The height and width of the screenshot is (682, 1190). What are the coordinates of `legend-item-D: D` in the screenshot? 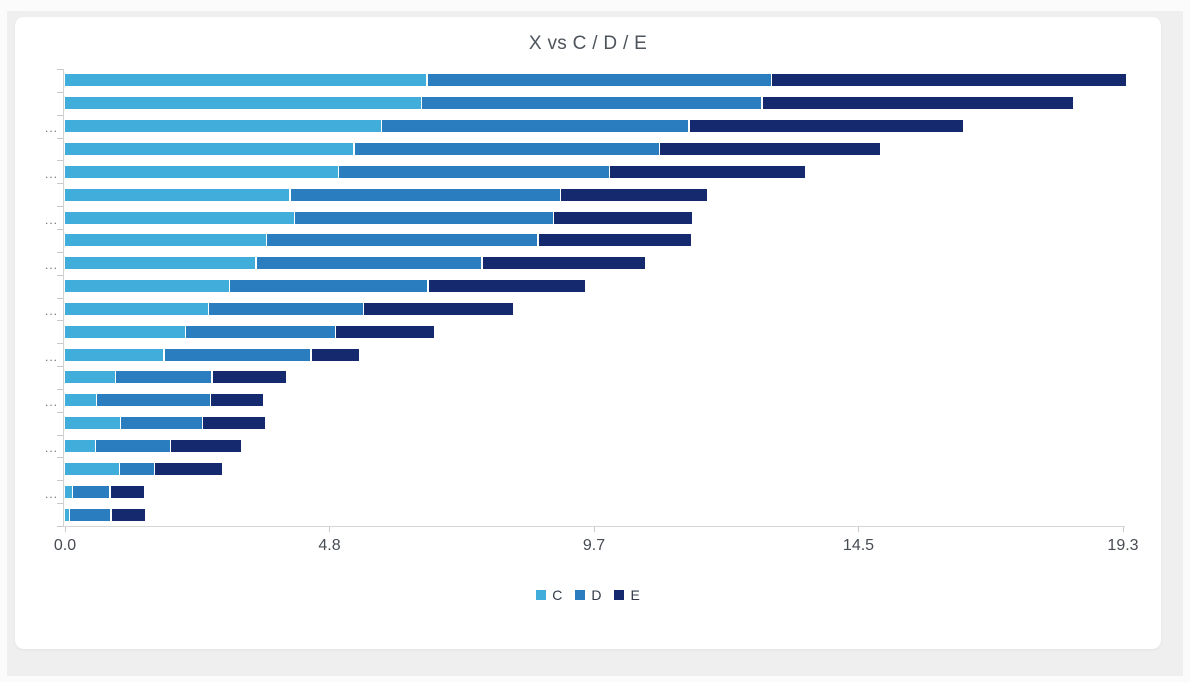 It's located at (588, 595).